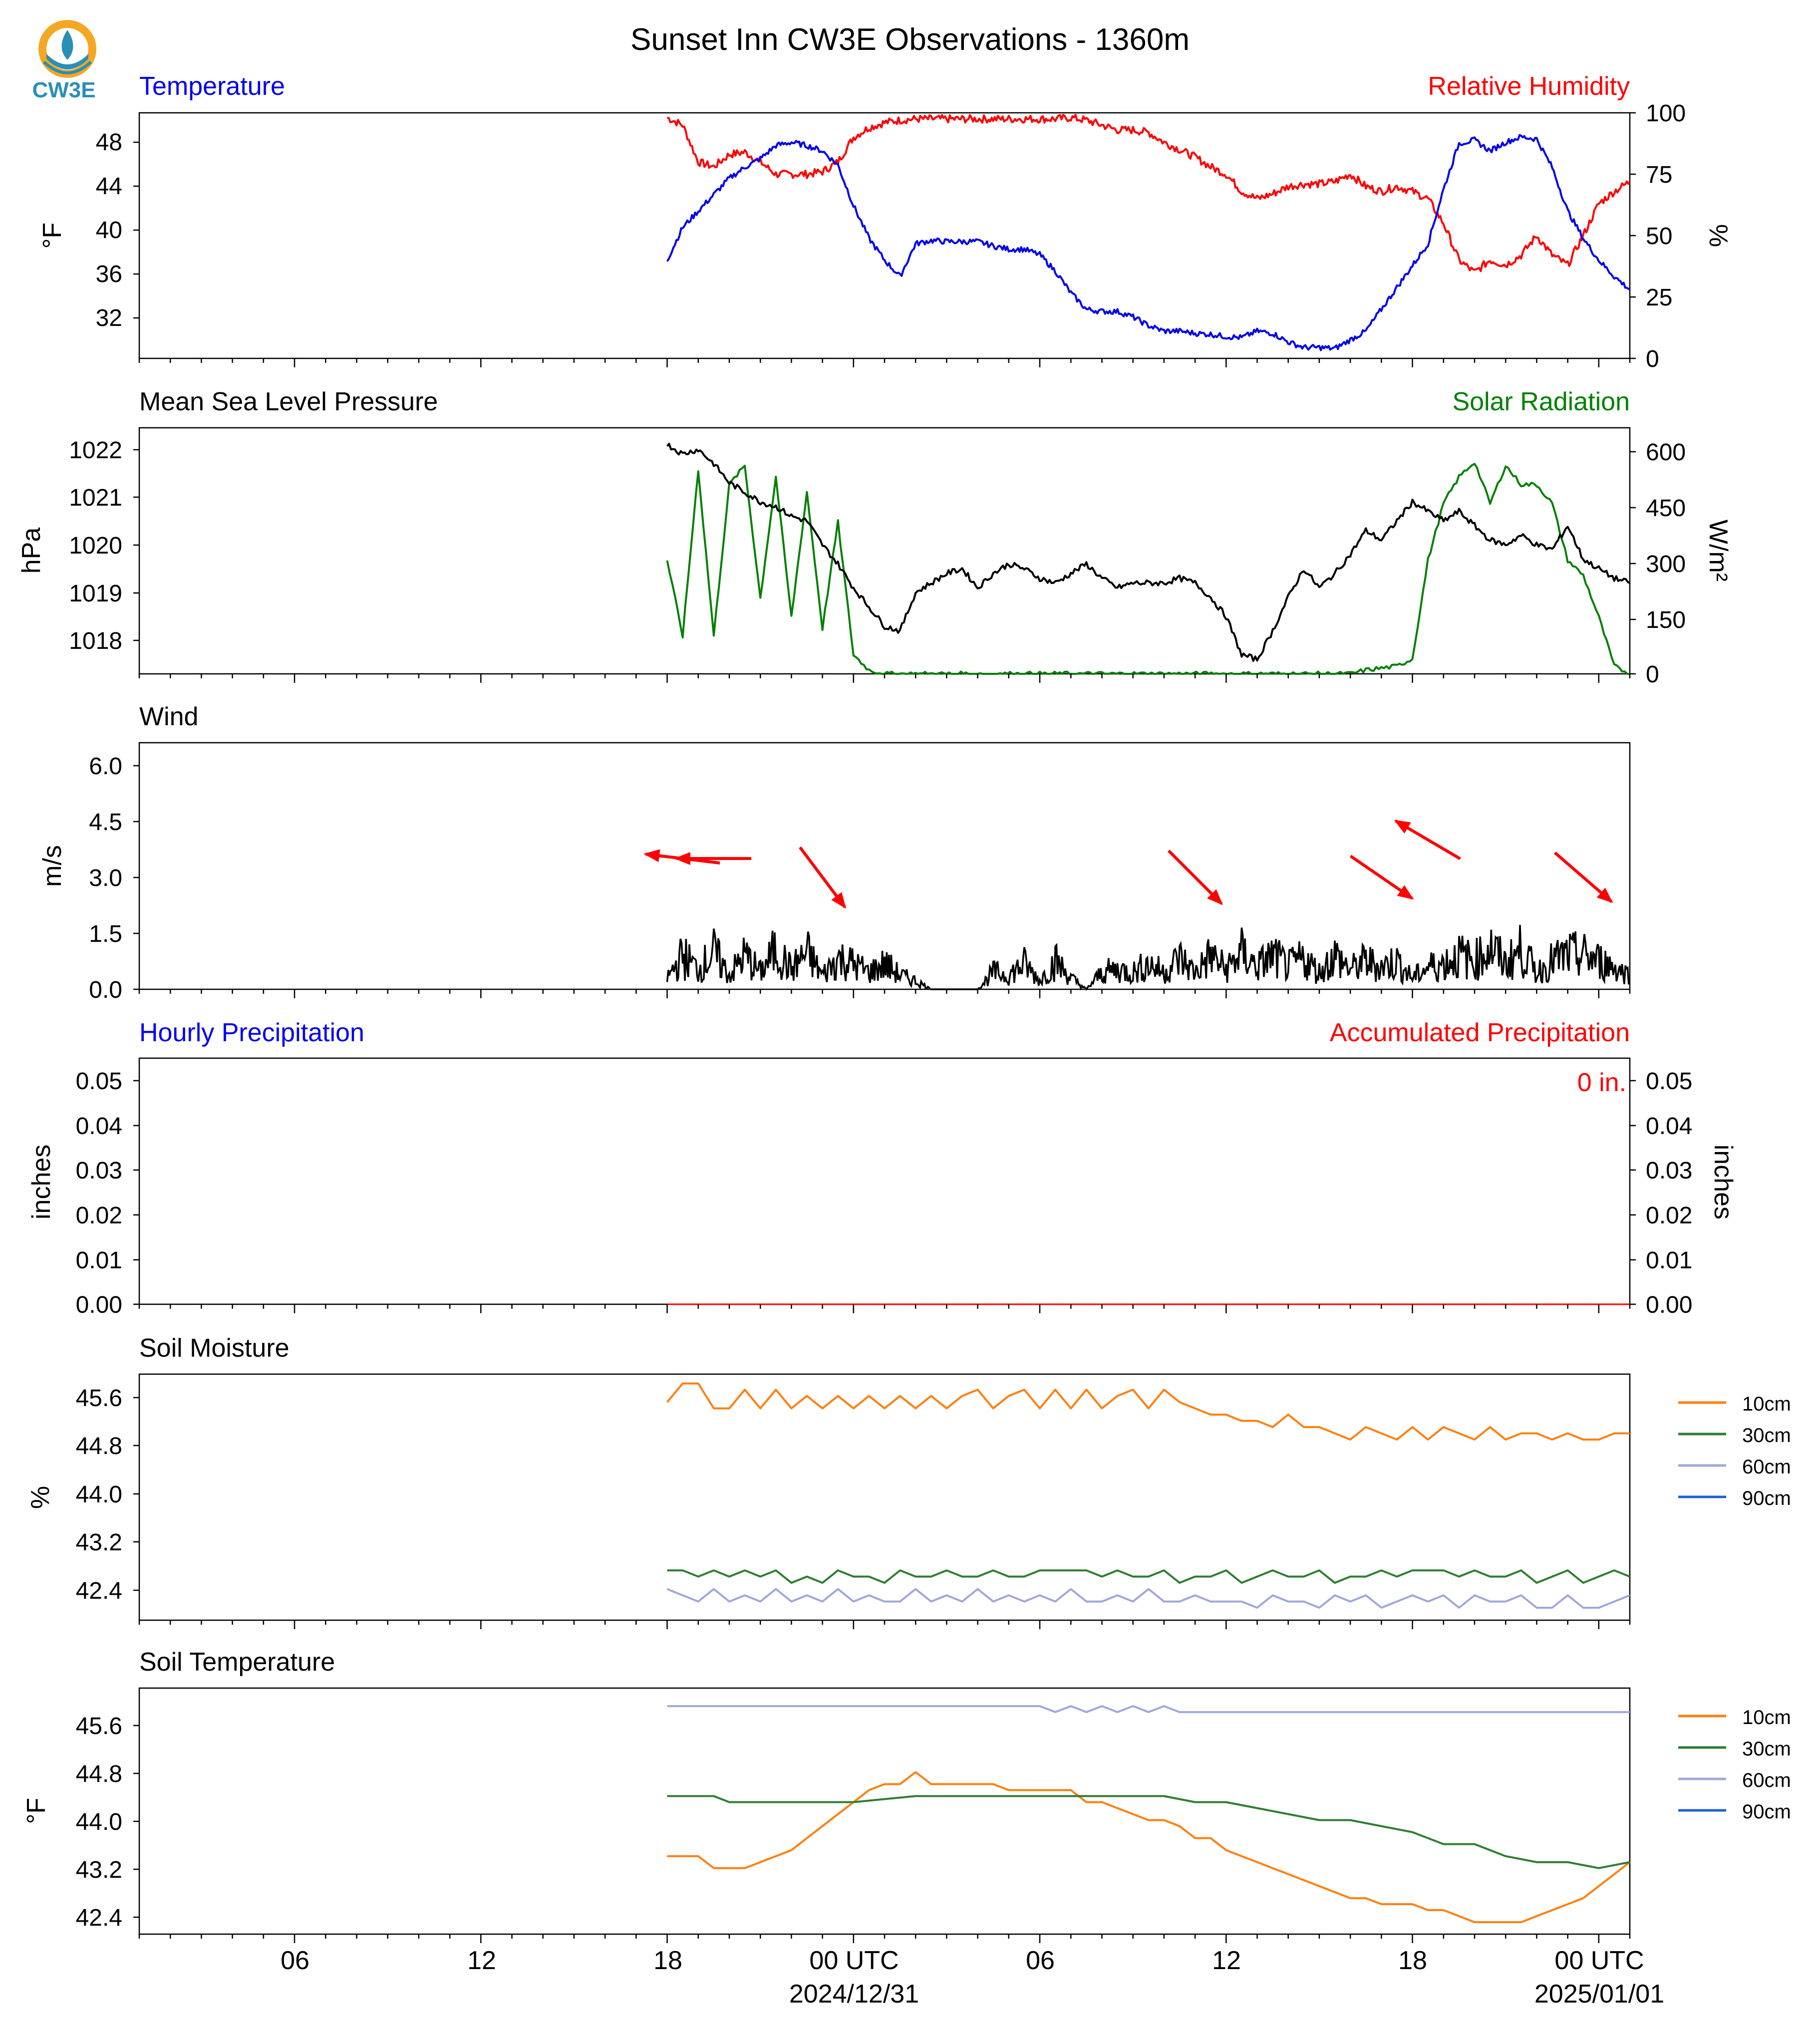  Describe the element at coordinates (1149, 193) in the screenshot. I see `humidity-line` at that location.